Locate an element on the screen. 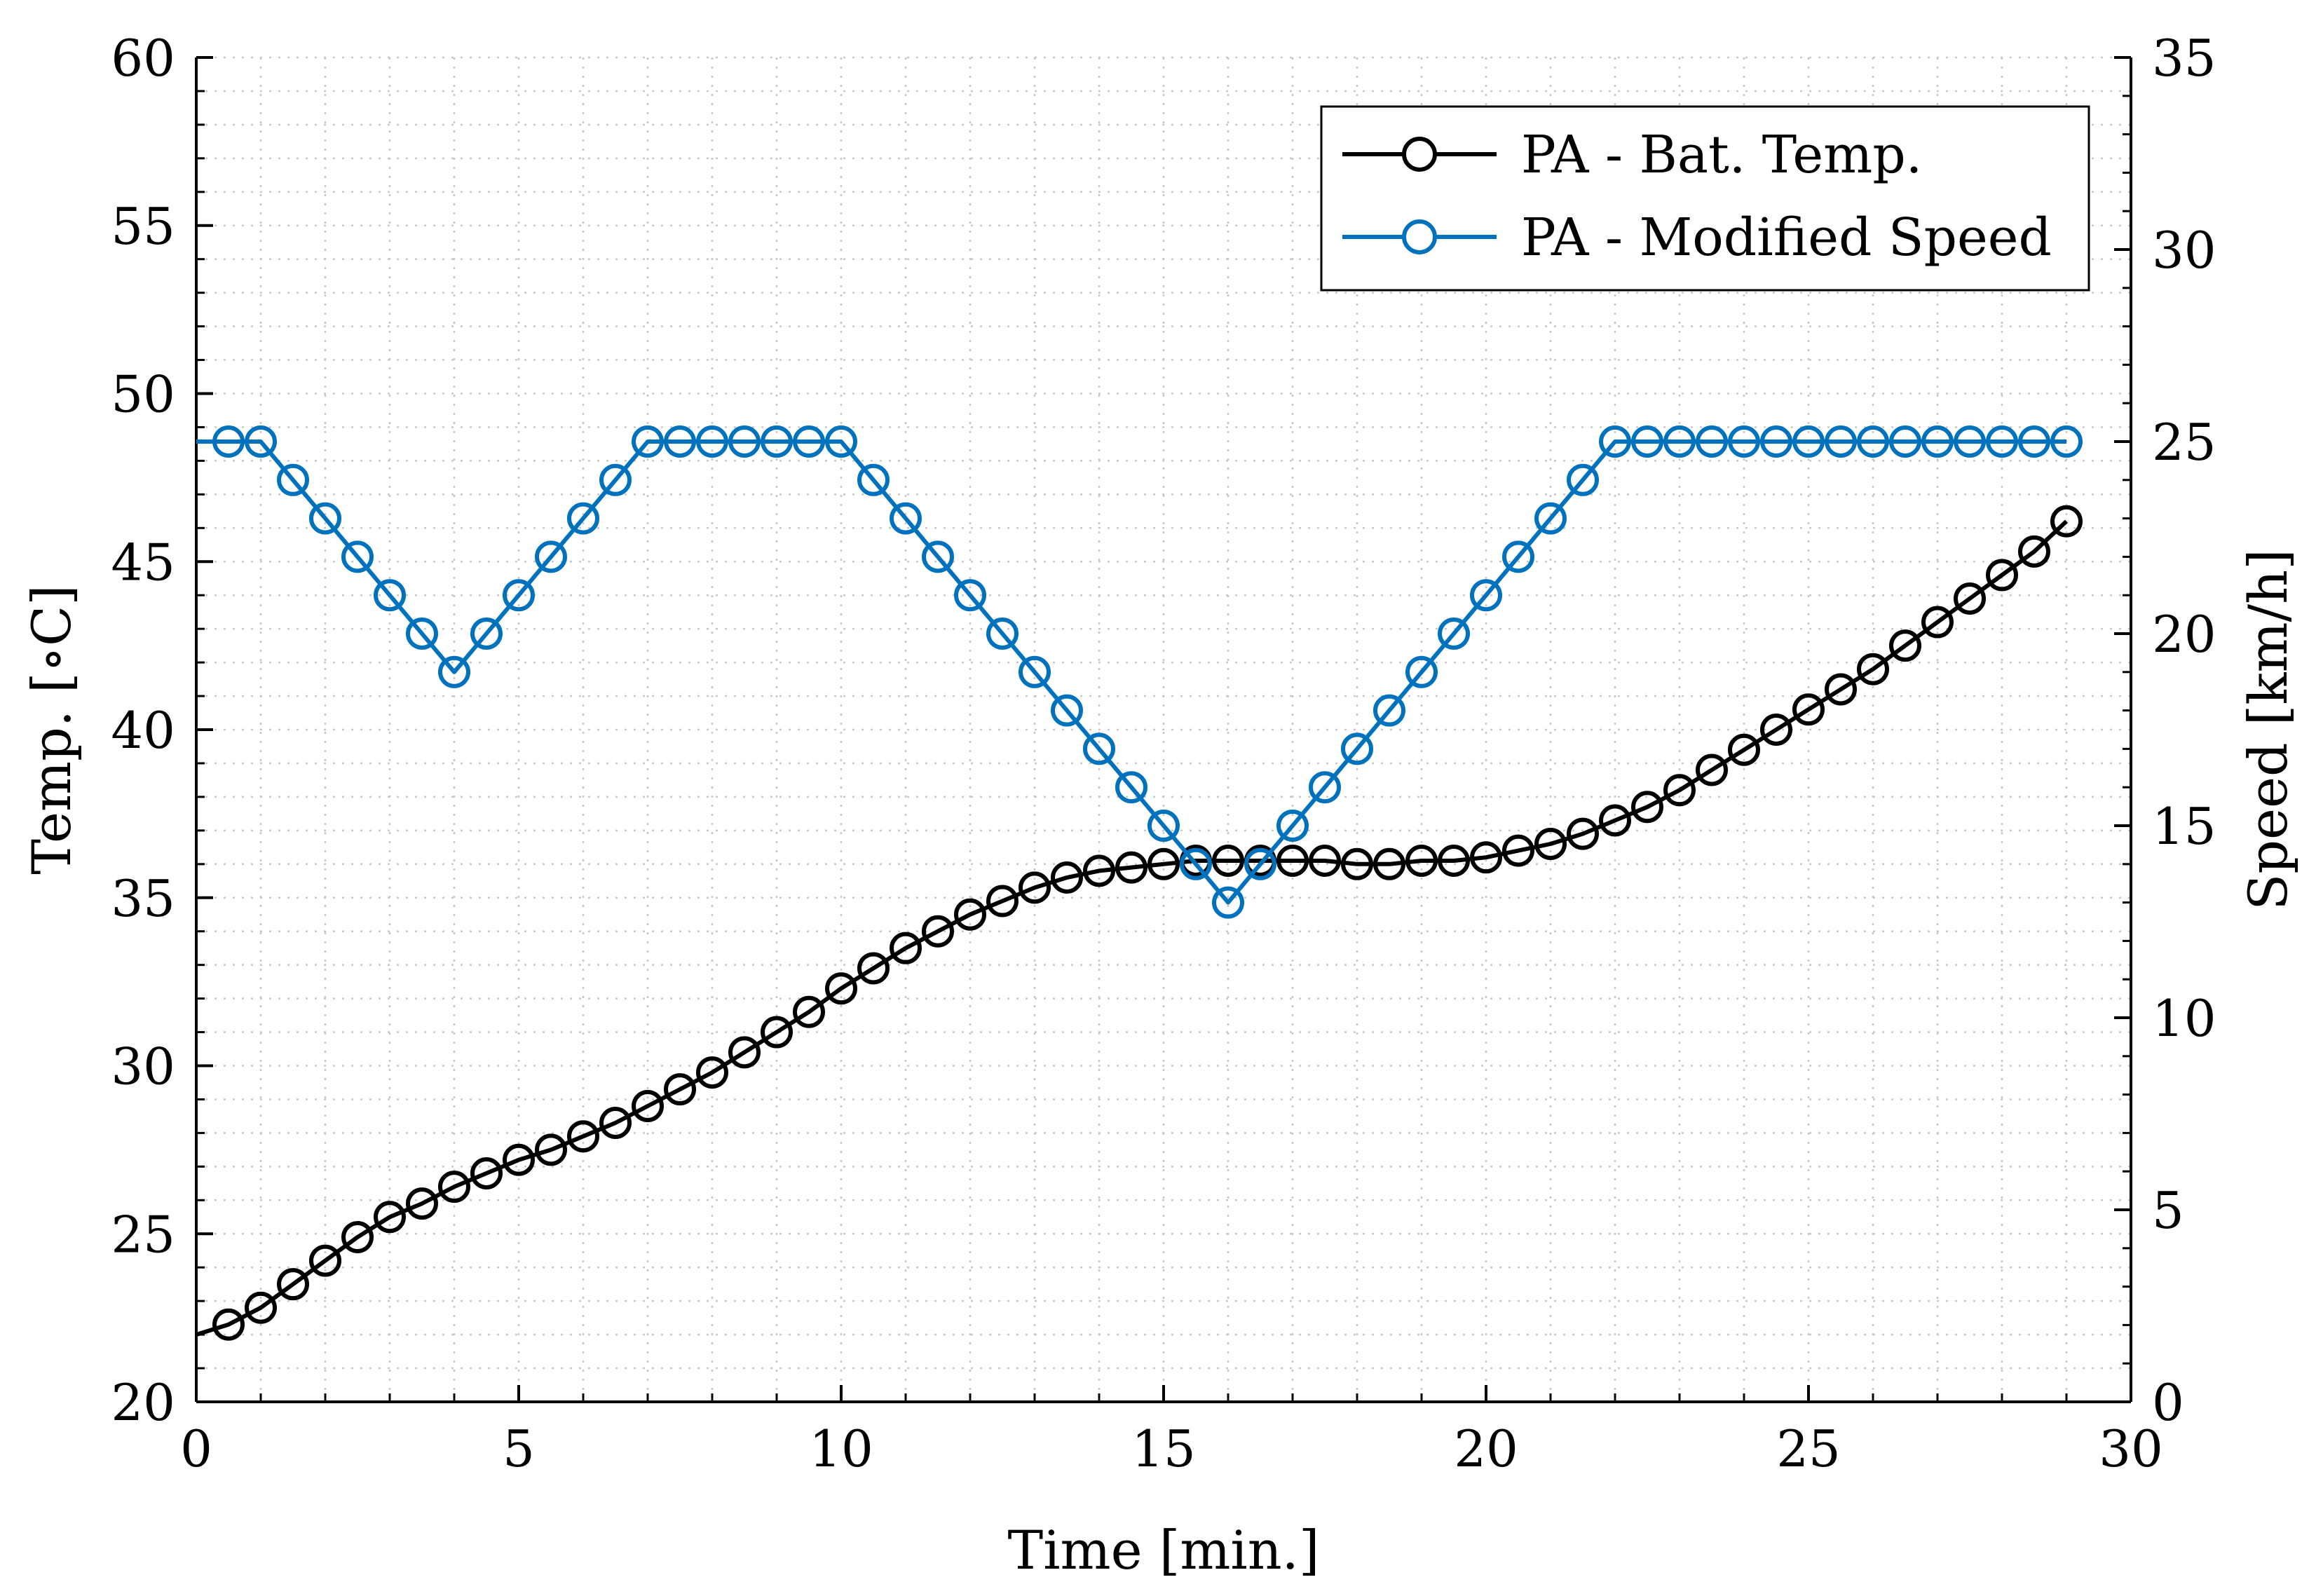 The image size is (2316, 1596). y-left-tick-label: 20 is located at coordinates (143, 1402).